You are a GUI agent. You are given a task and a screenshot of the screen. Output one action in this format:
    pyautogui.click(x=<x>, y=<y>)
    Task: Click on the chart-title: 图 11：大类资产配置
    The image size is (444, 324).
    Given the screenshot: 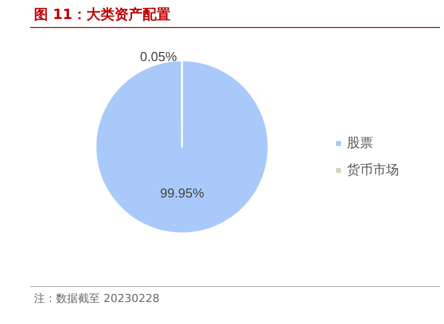 What is the action you would take?
    pyautogui.click(x=102, y=15)
    